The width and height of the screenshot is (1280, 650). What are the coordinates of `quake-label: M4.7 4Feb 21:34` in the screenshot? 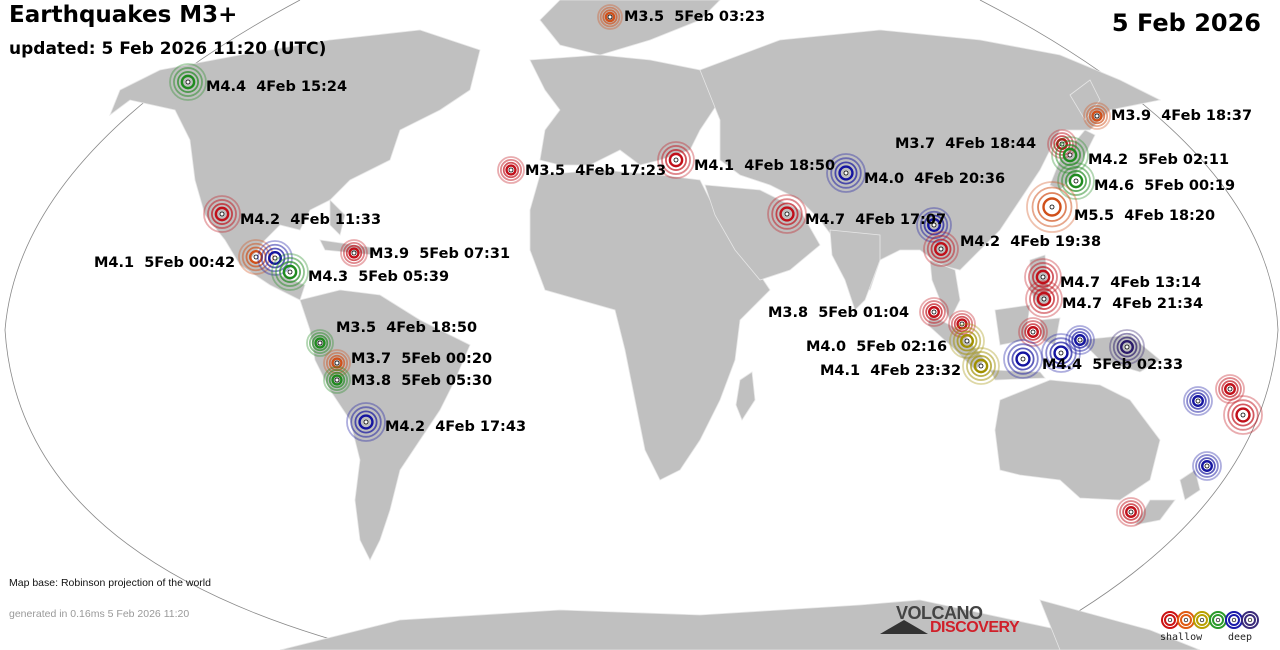 It's located at (1133, 304).